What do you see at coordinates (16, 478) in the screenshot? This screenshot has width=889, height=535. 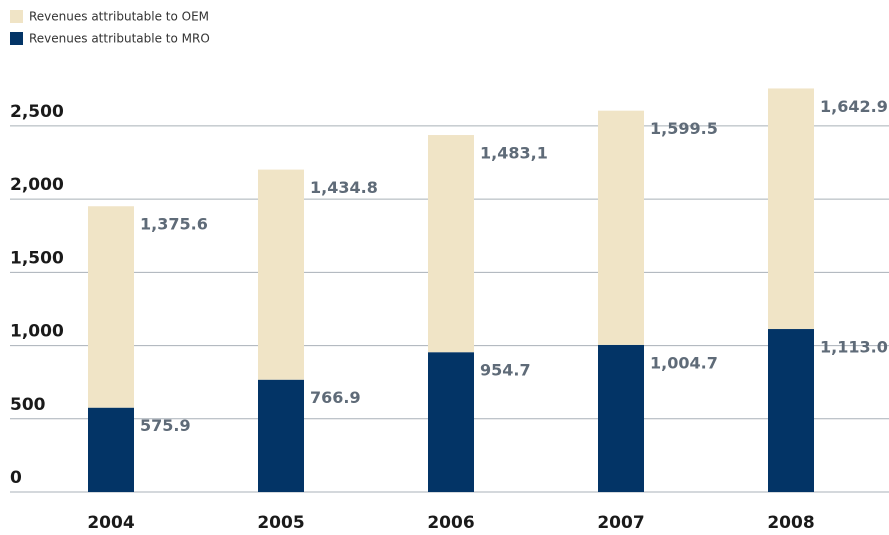 I see `y-tick-label: 0` at bounding box center [16, 478].